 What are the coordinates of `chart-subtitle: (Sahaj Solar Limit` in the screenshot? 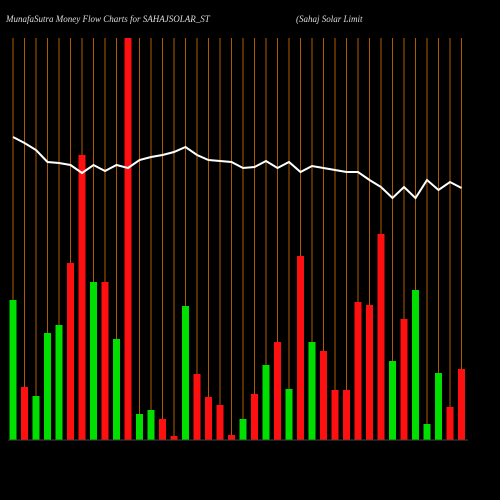 It's located at (329, 19).